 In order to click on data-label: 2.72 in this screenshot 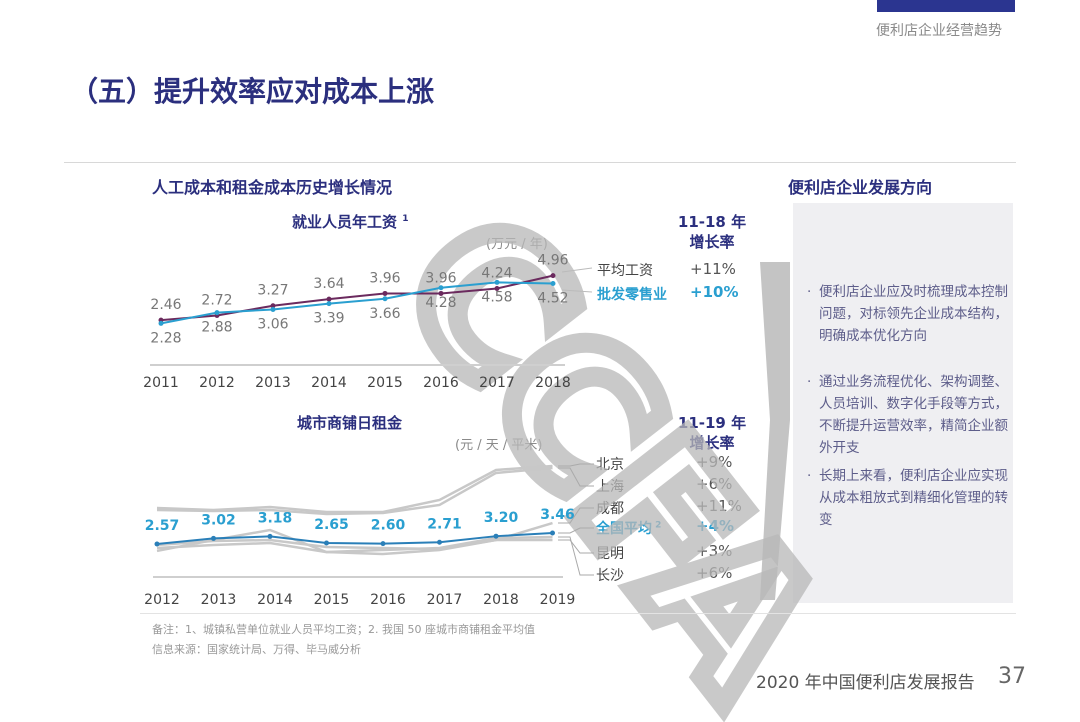, I will do `click(216, 301)`.